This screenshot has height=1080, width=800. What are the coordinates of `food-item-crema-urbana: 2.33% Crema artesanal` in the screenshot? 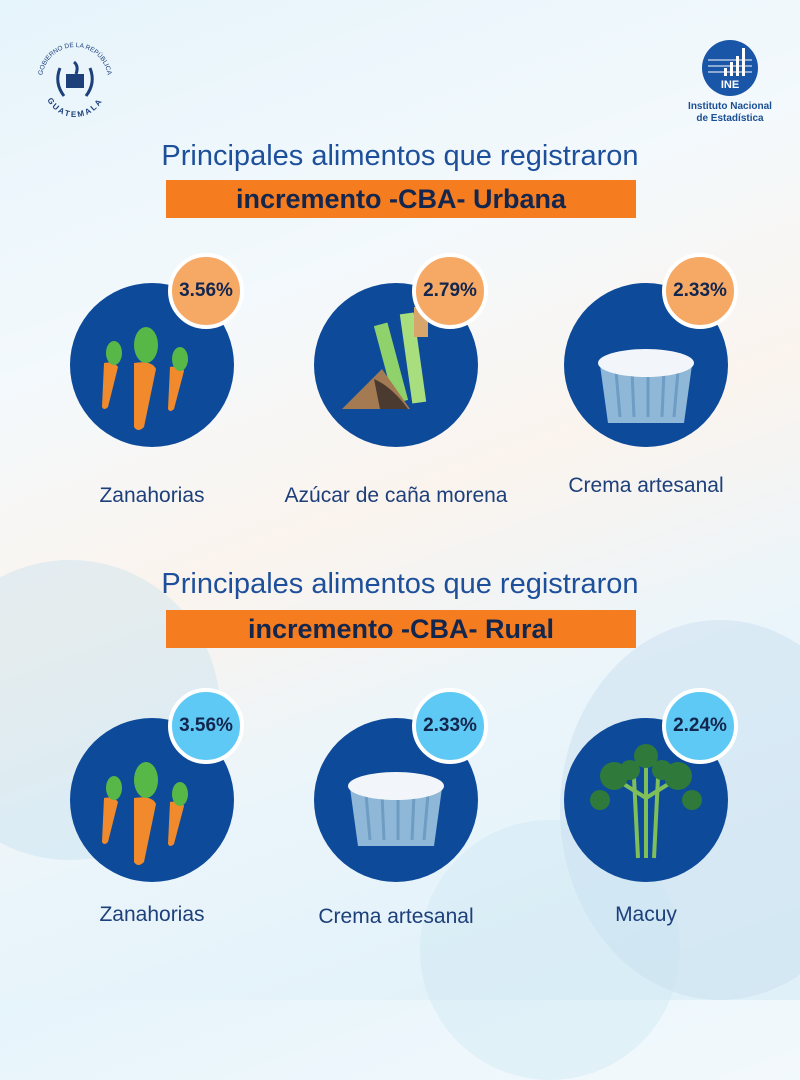 It's located at (646, 388).